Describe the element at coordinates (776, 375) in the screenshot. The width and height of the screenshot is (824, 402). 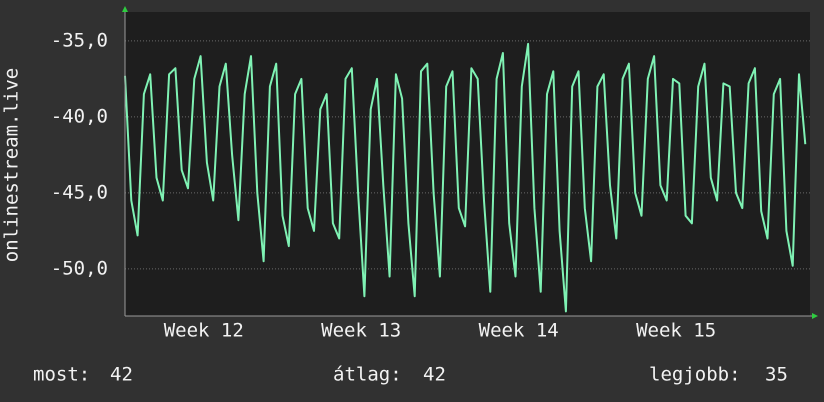
I see `stat-value: 35` at that location.